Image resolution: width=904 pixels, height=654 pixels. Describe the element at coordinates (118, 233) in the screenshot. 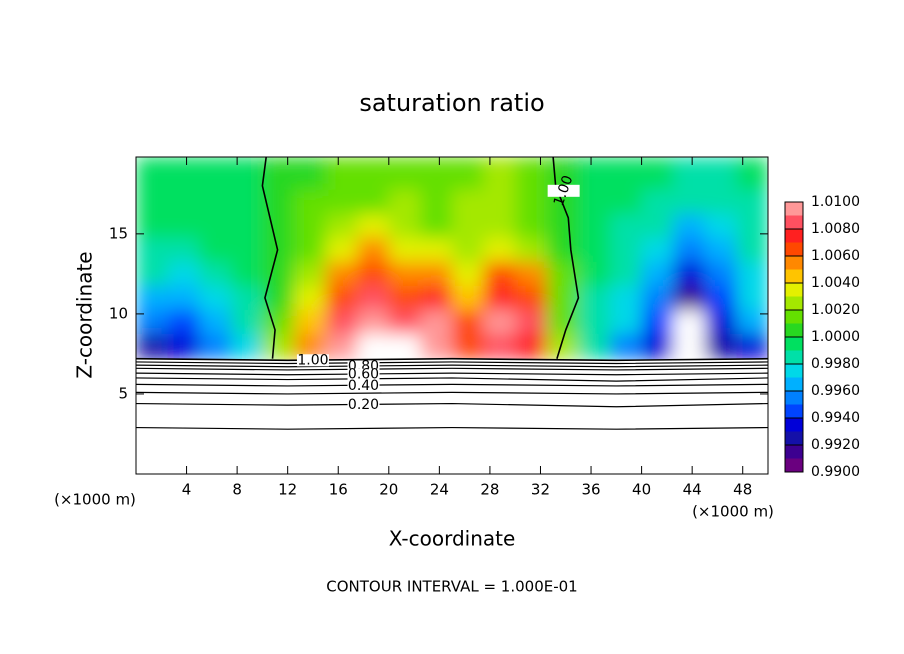

I see `y-tick-label: 15` at that location.